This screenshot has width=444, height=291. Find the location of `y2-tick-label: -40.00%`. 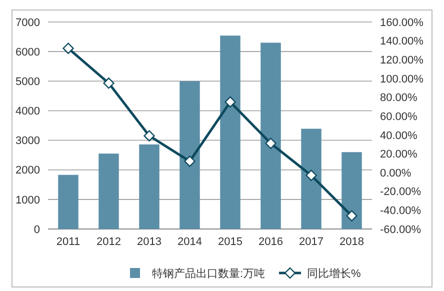

y2-tick-label: -40.00% is located at coordinates (401, 211).